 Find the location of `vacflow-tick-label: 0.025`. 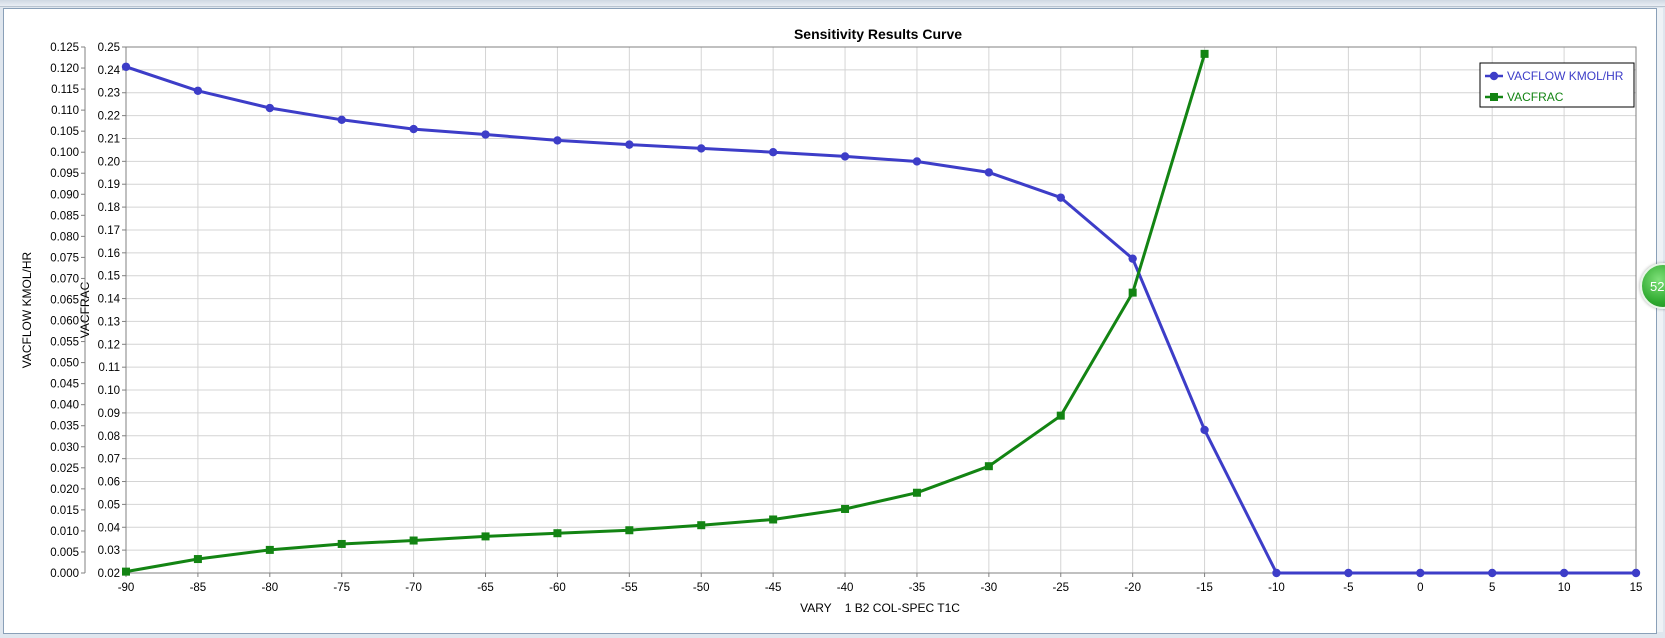

vacflow-tick-label: 0.025 is located at coordinates (64, 469).